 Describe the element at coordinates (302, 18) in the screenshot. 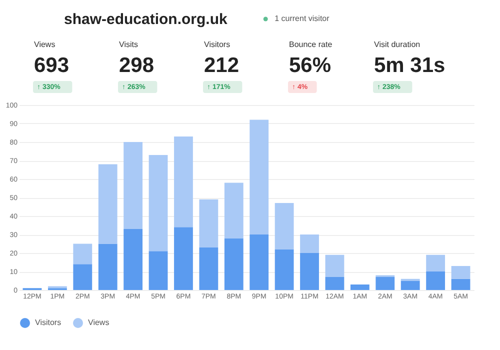

I see `text: 1 current visitor` at that location.